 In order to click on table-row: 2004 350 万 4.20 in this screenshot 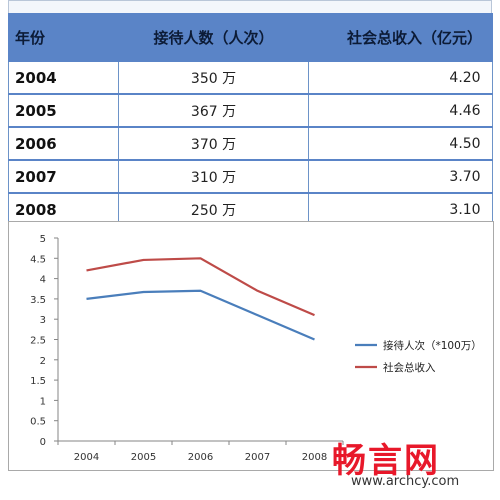, I will do `click(250, 77)`.